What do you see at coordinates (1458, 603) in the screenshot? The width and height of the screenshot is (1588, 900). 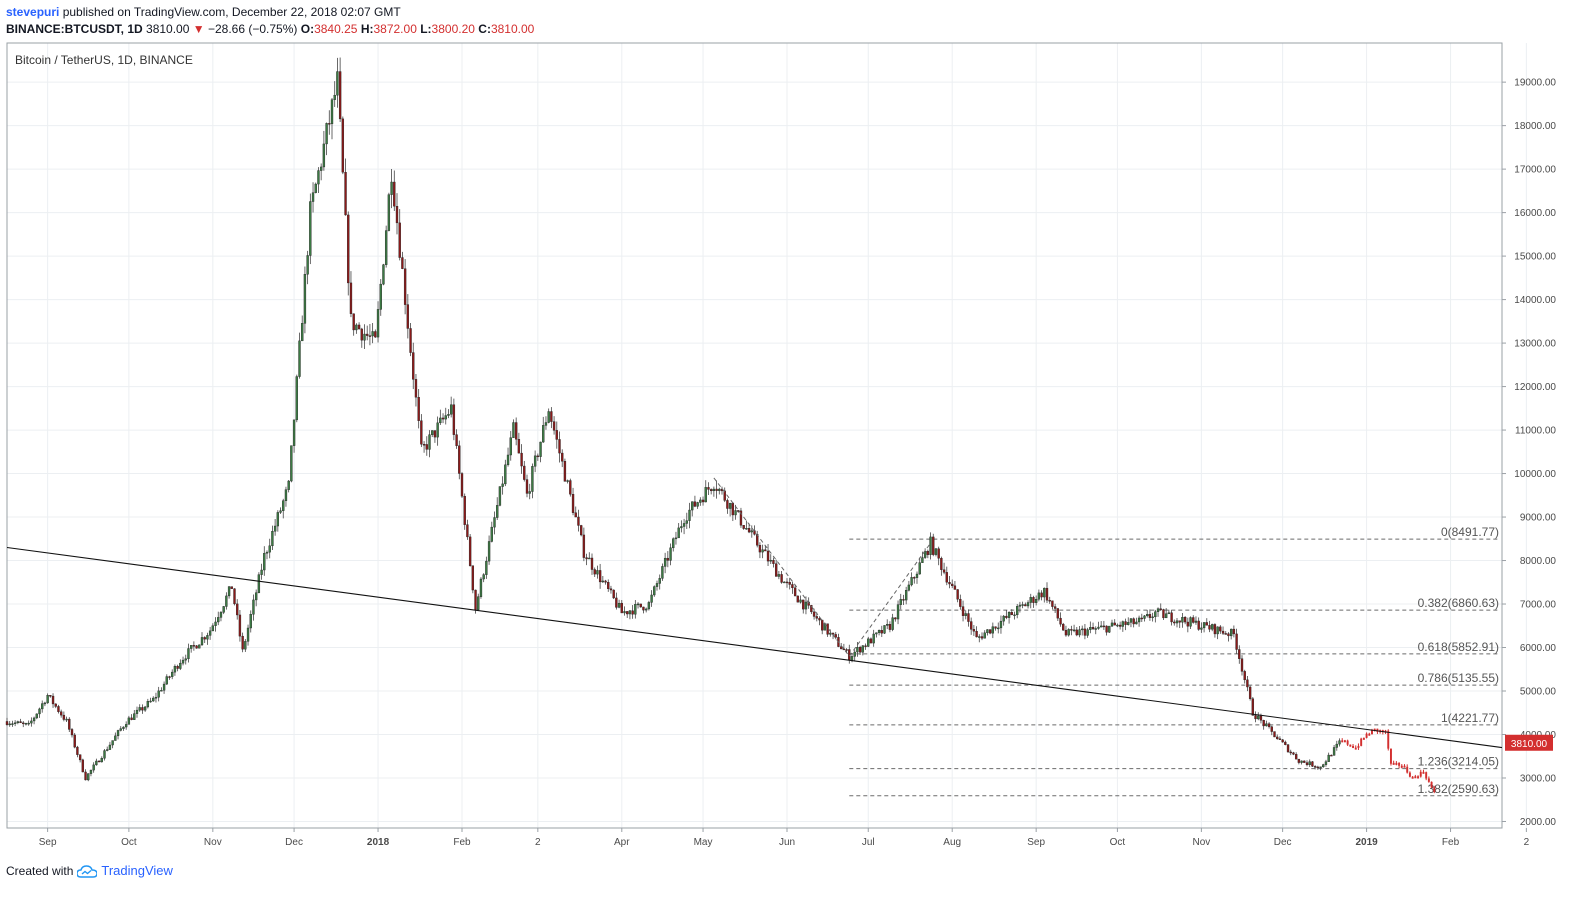 I see `fib-level-label: 0.382(6860.63)` at bounding box center [1458, 603].